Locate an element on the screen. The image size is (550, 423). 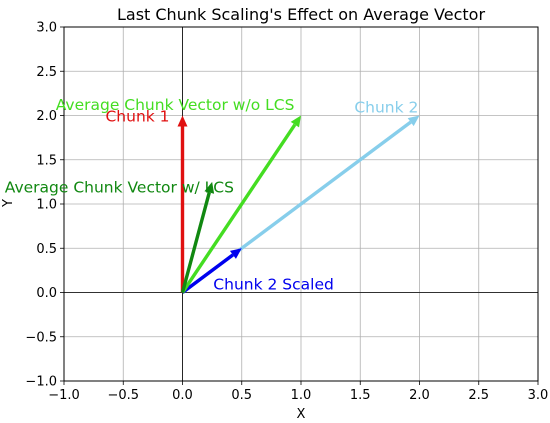
vector-chunk-2-scaled is located at coordinates (211, 271).